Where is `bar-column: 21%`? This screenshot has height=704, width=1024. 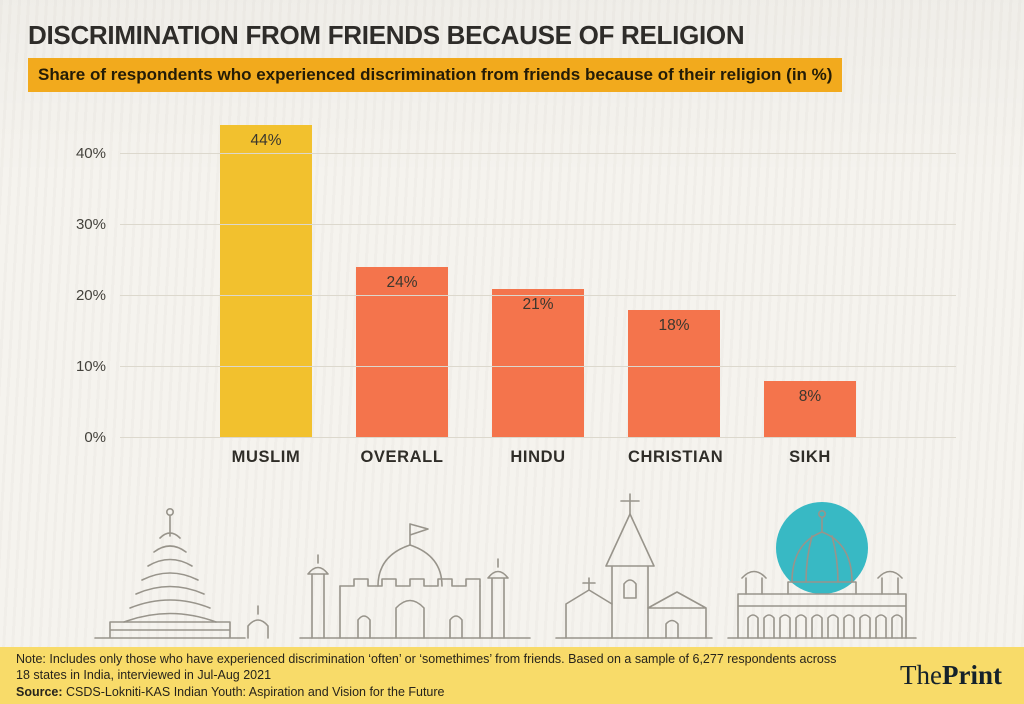
bar-column: 21% is located at coordinates (538, 278).